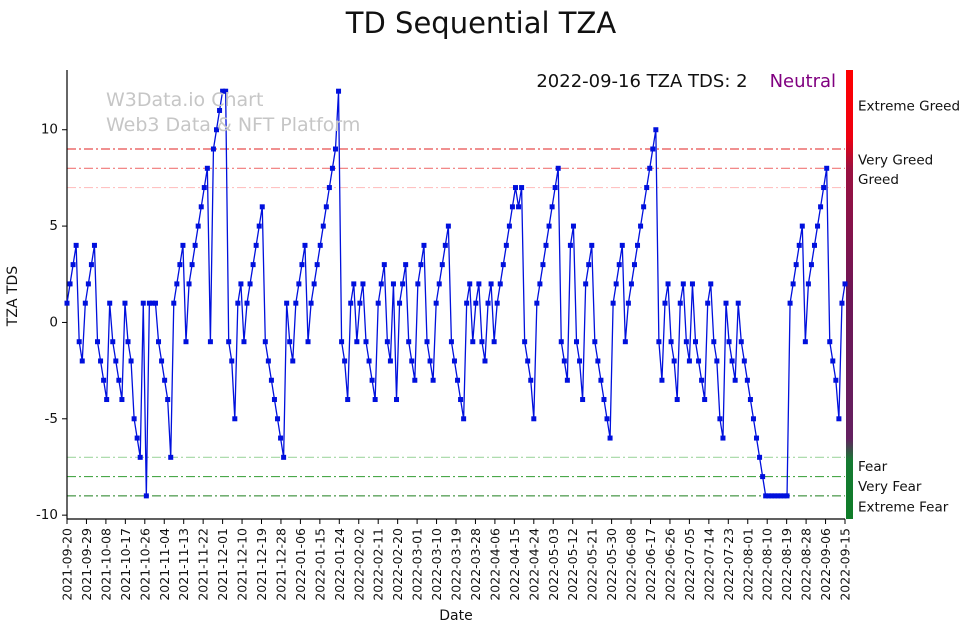  Describe the element at coordinates (592, 564) in the screenshot. I see `x-tick-label: 2022-05-21` at that location.